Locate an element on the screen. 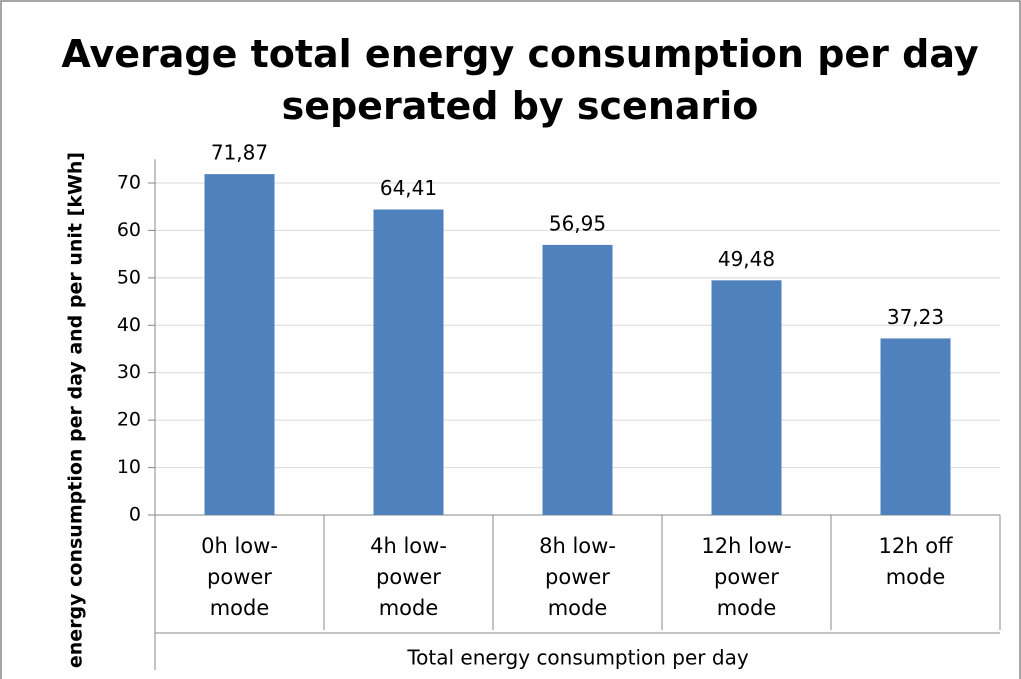  y-tick-label: 40 is located at coordinates (129, 325).